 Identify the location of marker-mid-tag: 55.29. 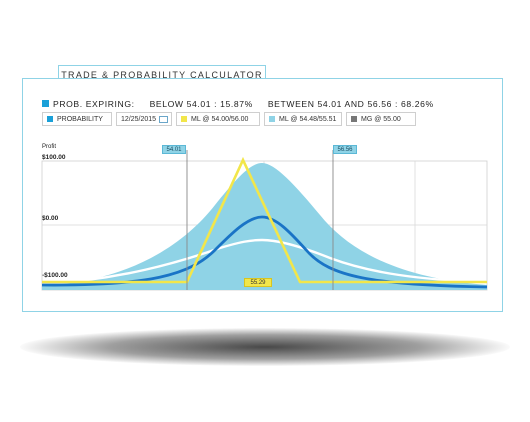
(258, 282).